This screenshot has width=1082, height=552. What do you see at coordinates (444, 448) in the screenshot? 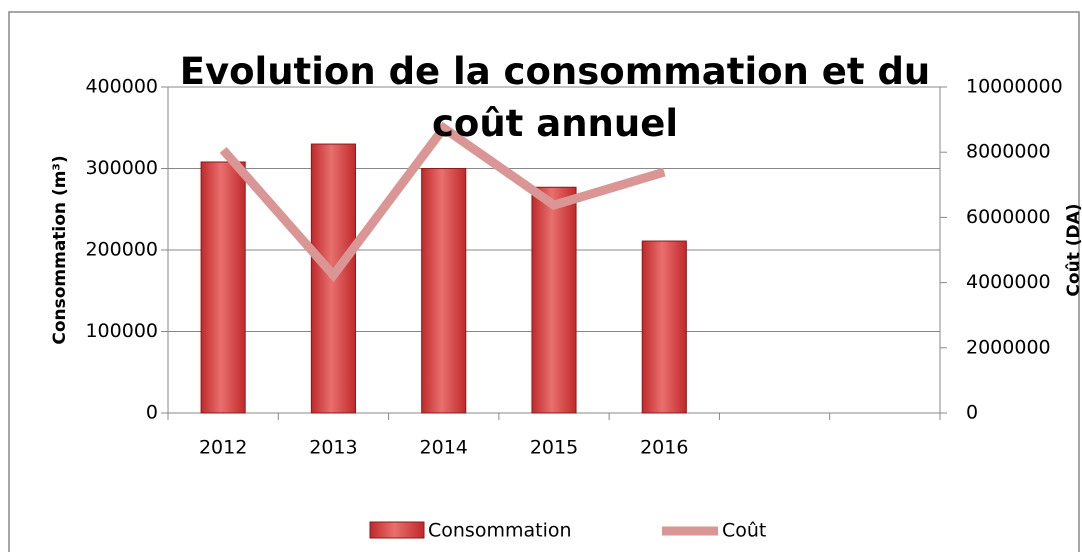
I see `x-tick-label: 2014` at bounding box center [444, 448].